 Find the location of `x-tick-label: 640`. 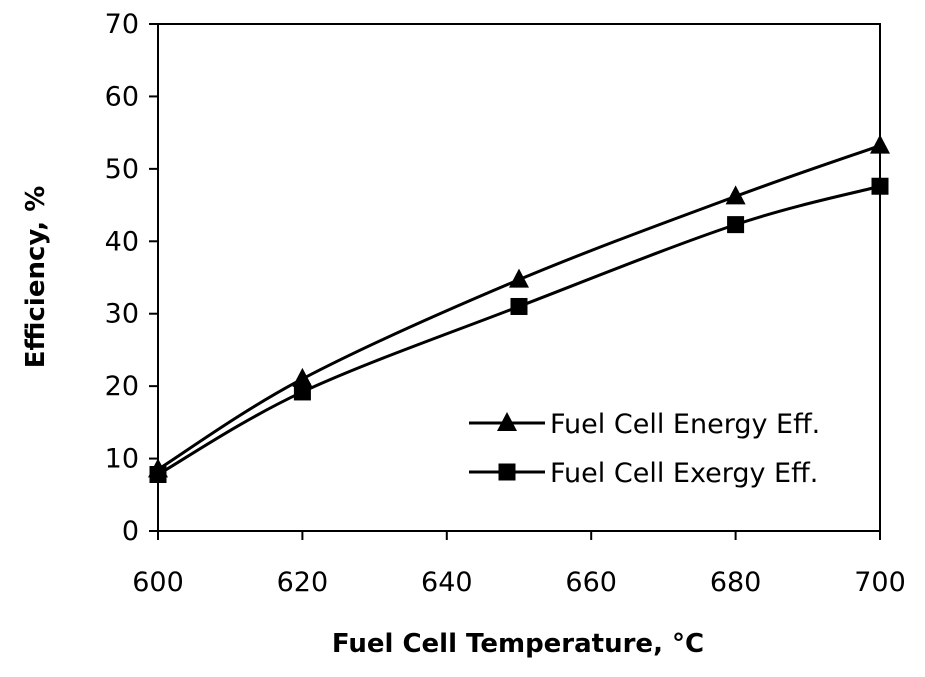

x-tick-label: 640 is located at coordinates (447, 582).